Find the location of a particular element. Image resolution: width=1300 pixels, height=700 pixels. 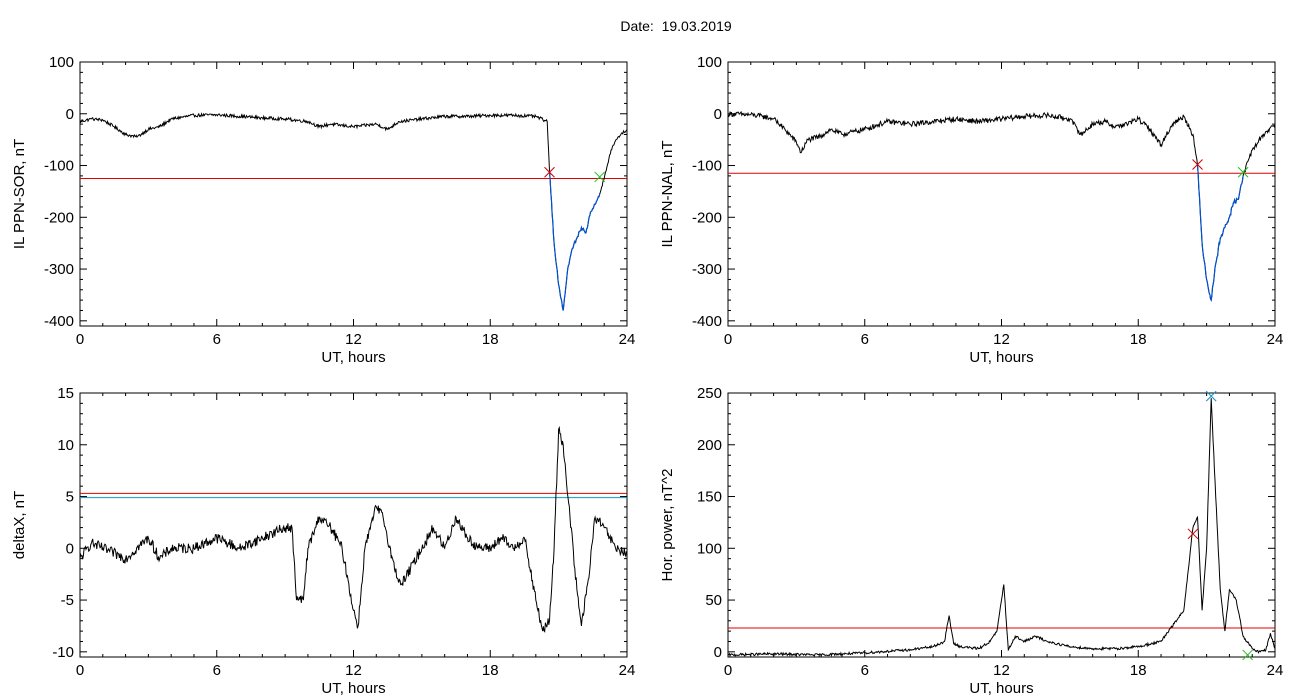

y-tick-label: 200 is located at coordinates (709, 445).